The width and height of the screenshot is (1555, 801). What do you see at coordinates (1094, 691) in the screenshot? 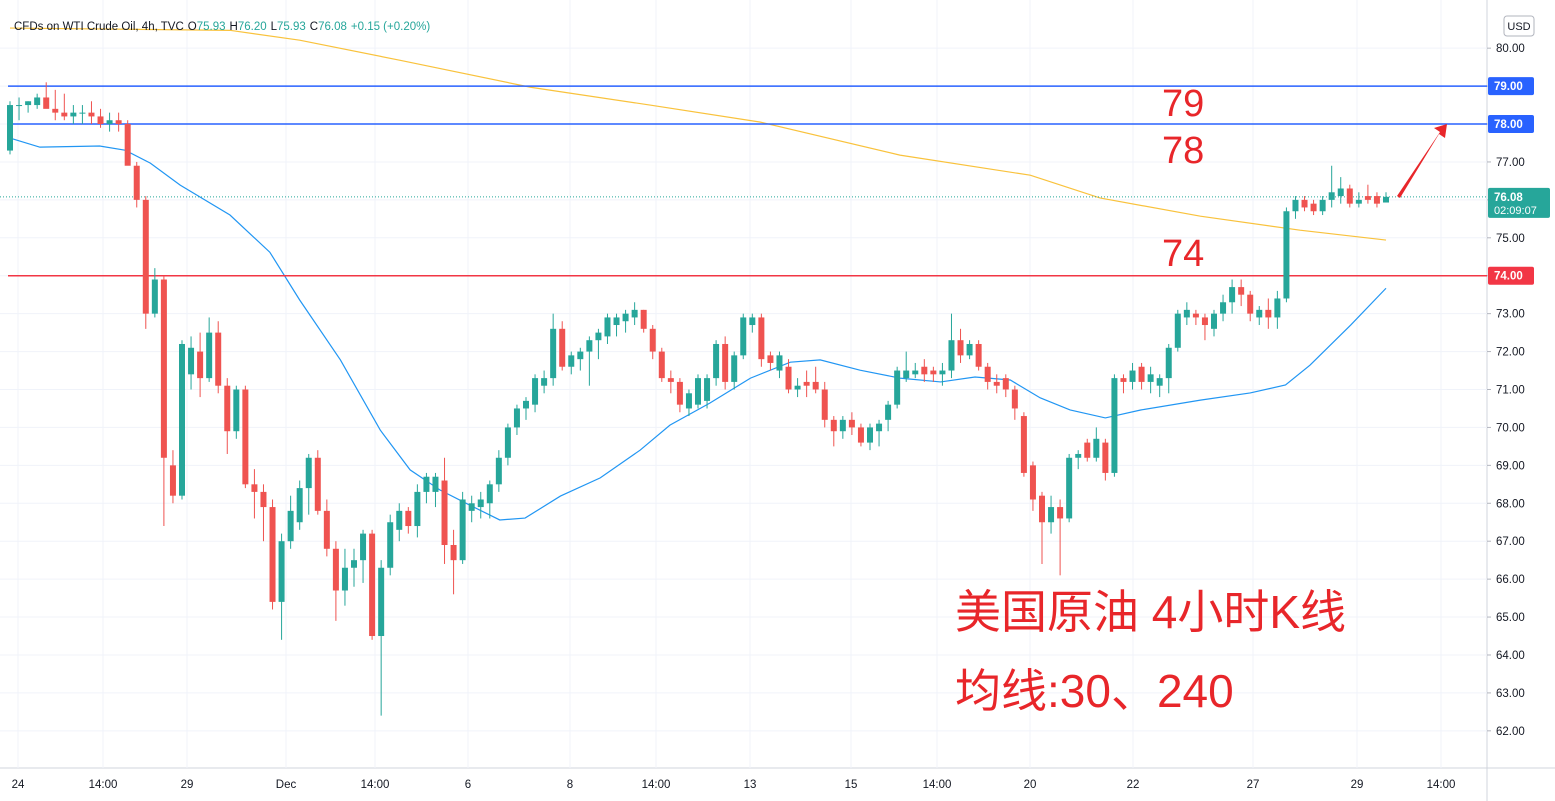
I see `annotation: 均线:30、240` at bounding box center [1094, 691].